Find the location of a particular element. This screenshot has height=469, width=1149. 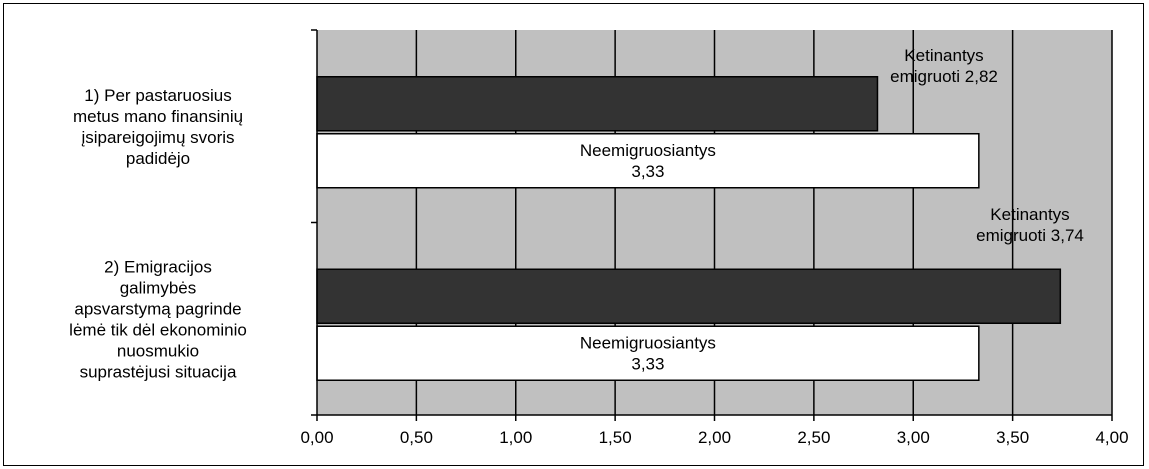

x-tick-label: 2,50 is located at coordinates (813, 437).